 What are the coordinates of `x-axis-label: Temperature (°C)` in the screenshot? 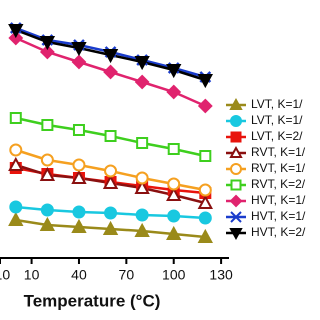 It's located at (92, 300).